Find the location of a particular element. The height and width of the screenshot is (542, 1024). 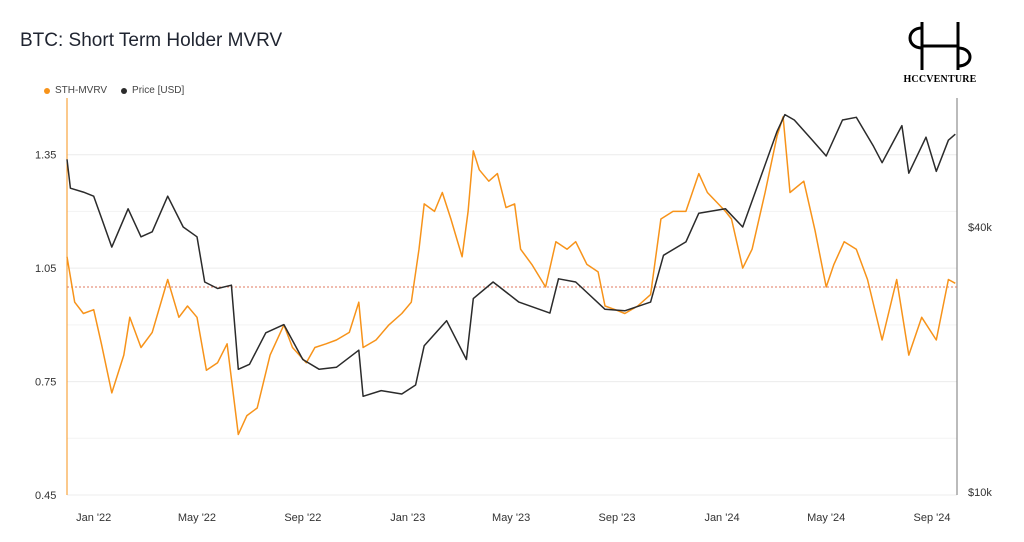

x-tick-label: May '22 is located at coordinates (197, 518).